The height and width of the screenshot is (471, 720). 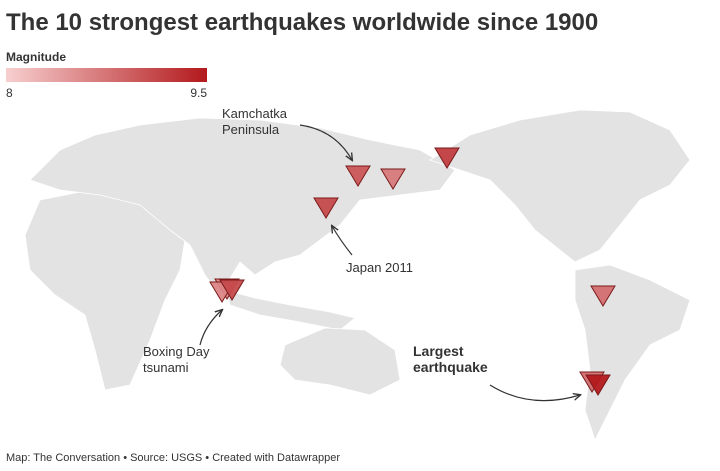 What do you see at coordinates (438, 351) in the screenshot?
I see `annotation-text: Largest` at bounding box center [438, 351].